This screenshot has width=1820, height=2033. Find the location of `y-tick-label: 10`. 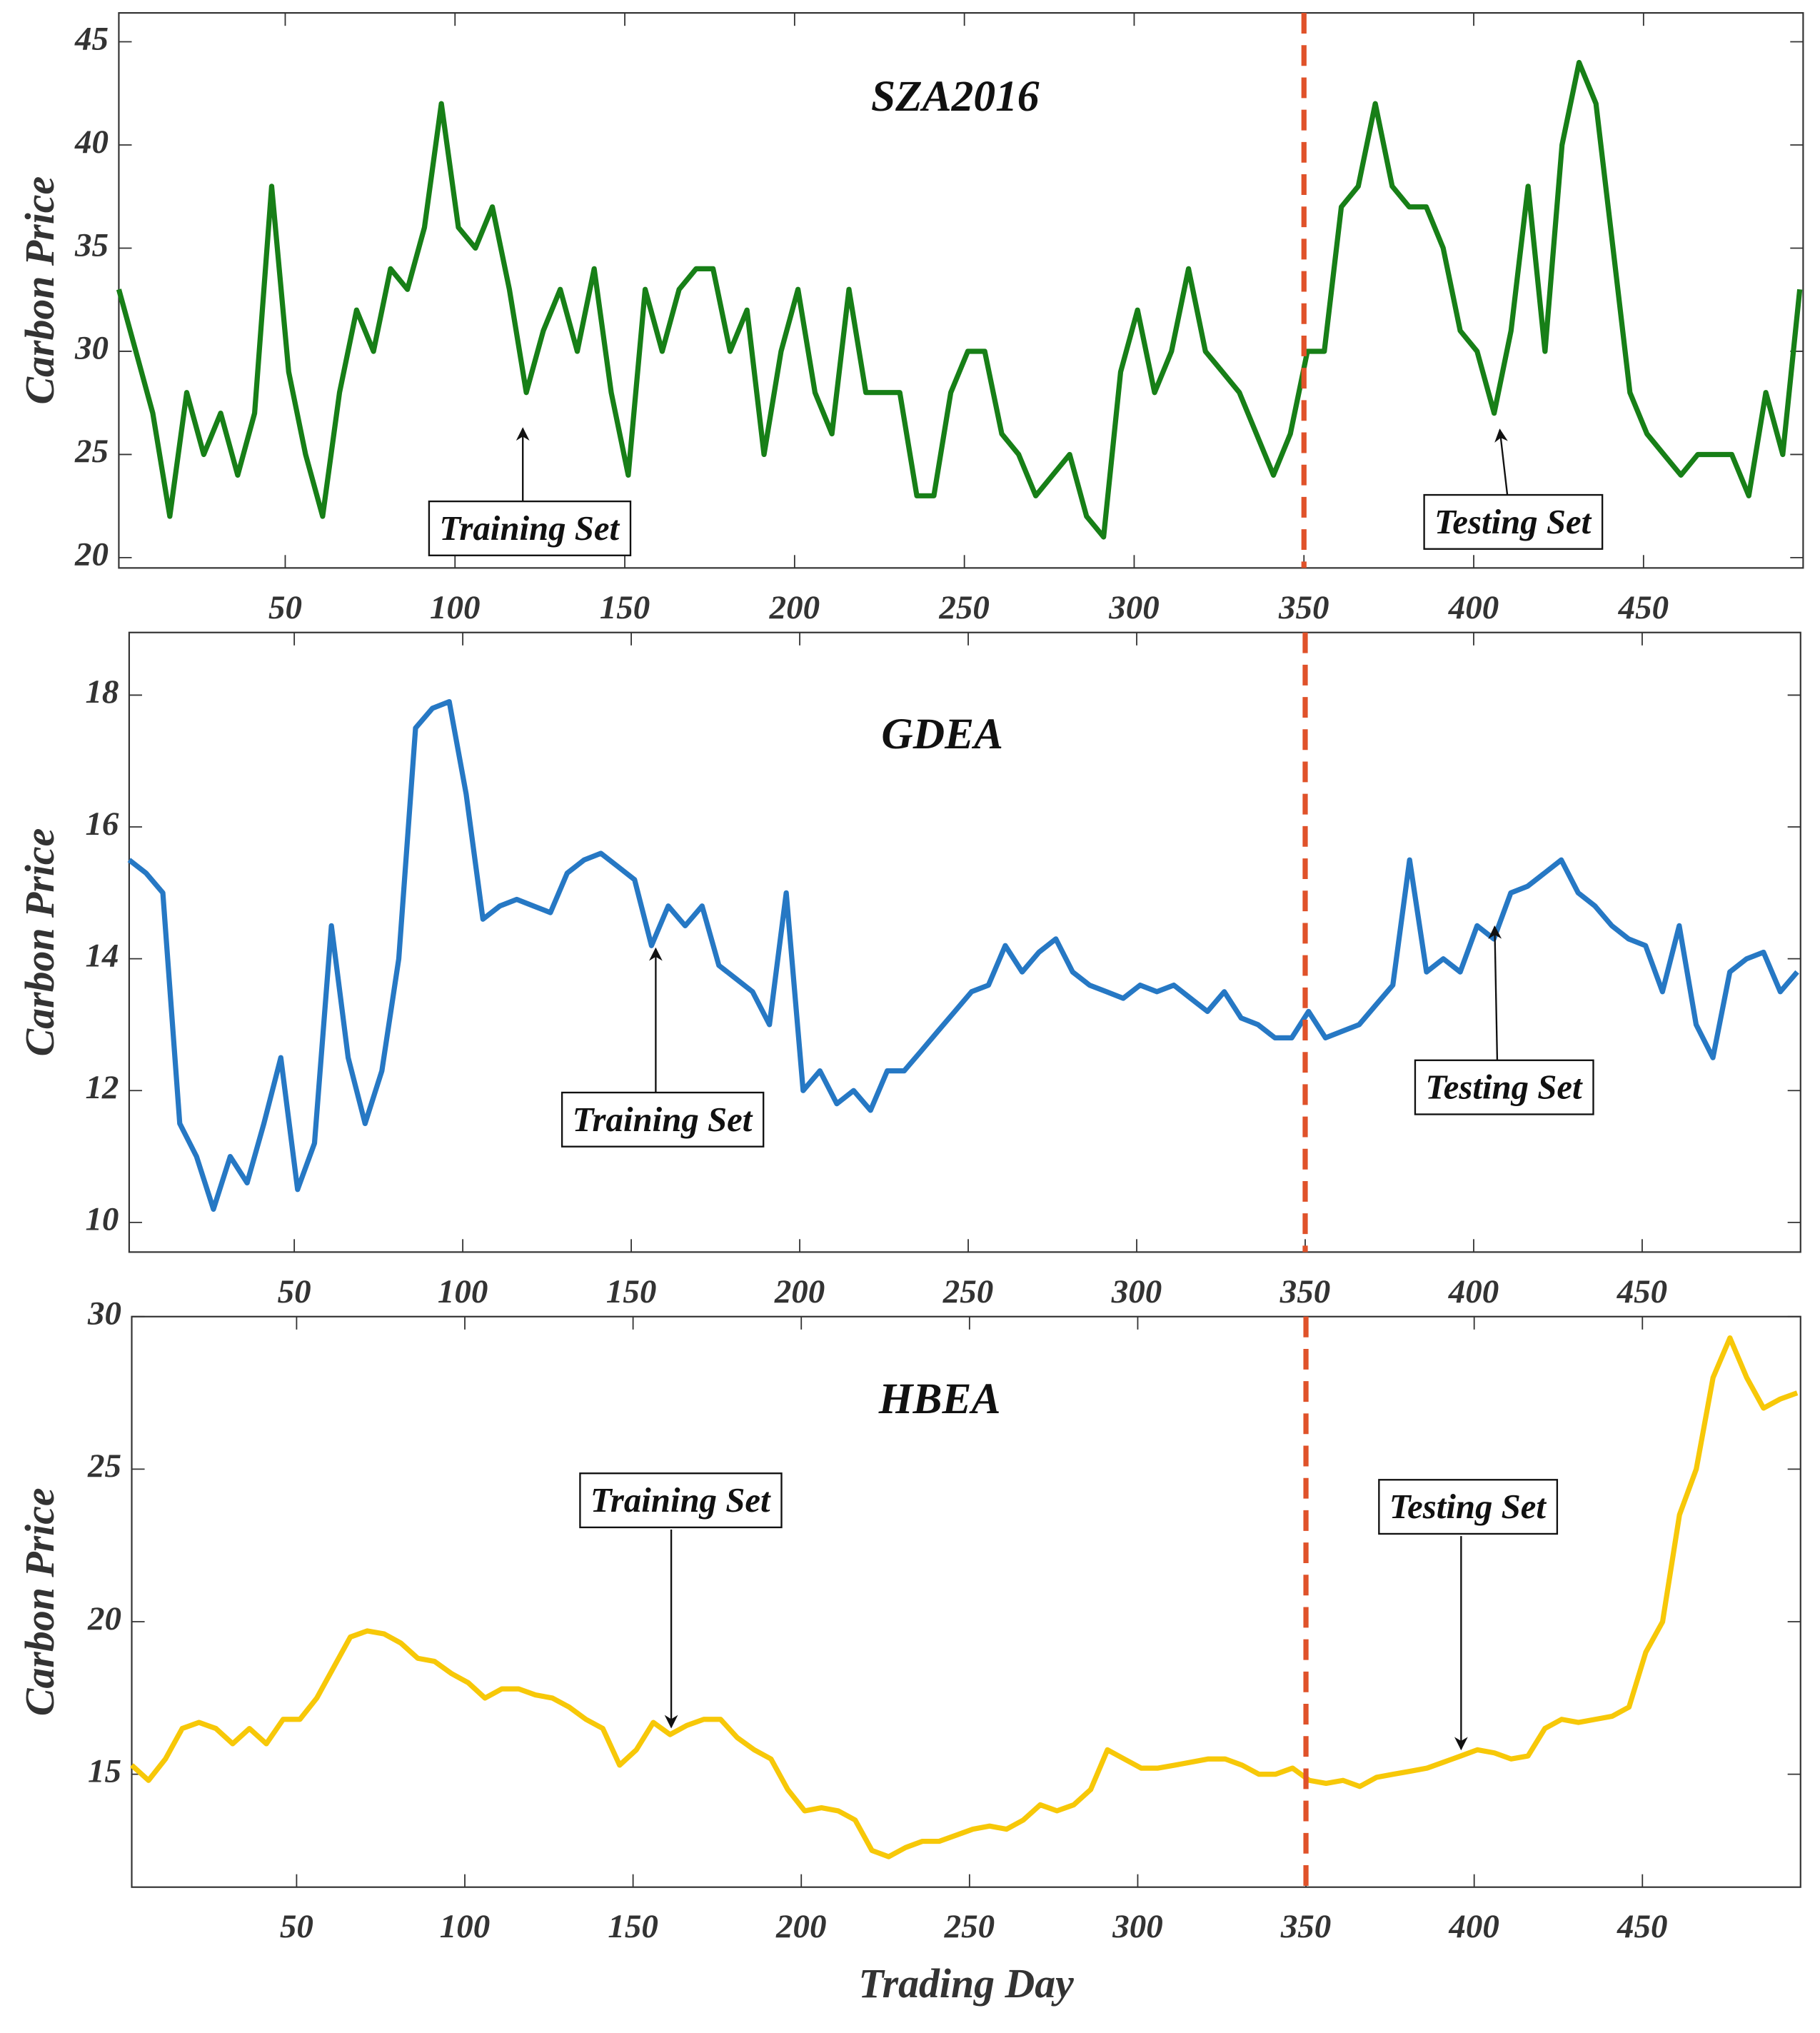

y-tick-label: 10 is located at coordinates (102, 1219).